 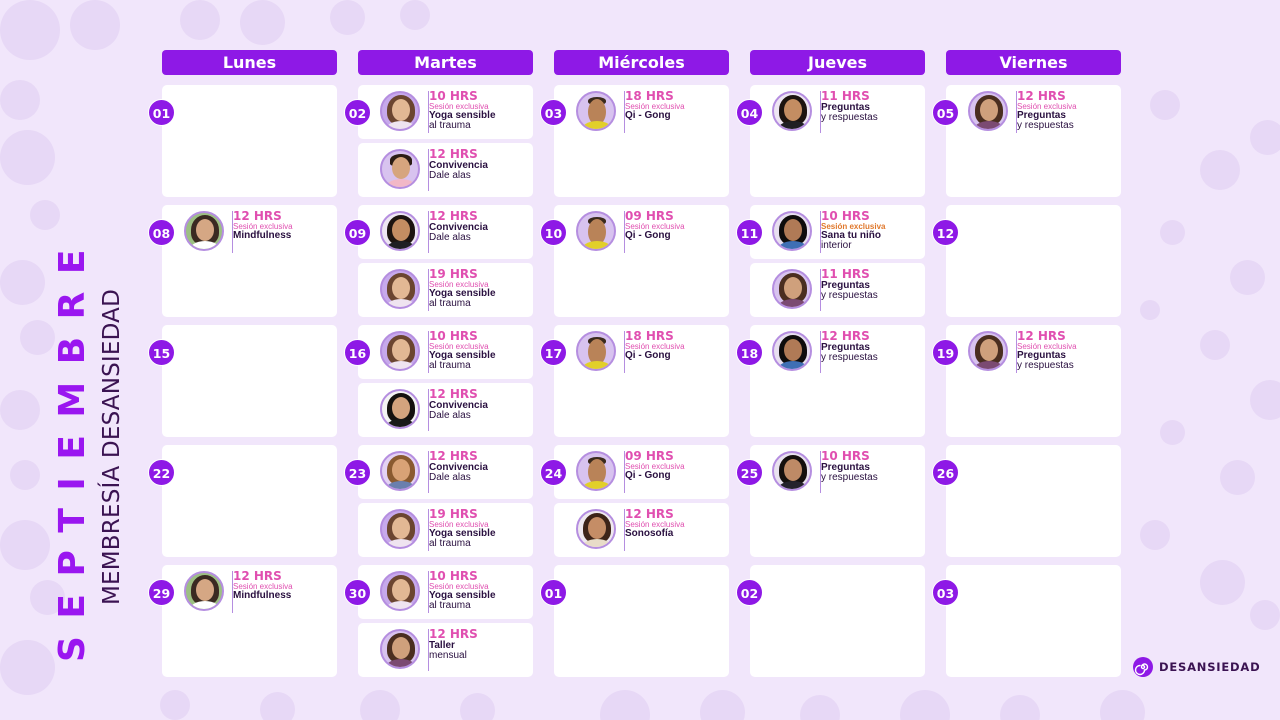 I want to click on event-item: 10 HRS Preguntas y respuestas, so click(x=837, y=472).